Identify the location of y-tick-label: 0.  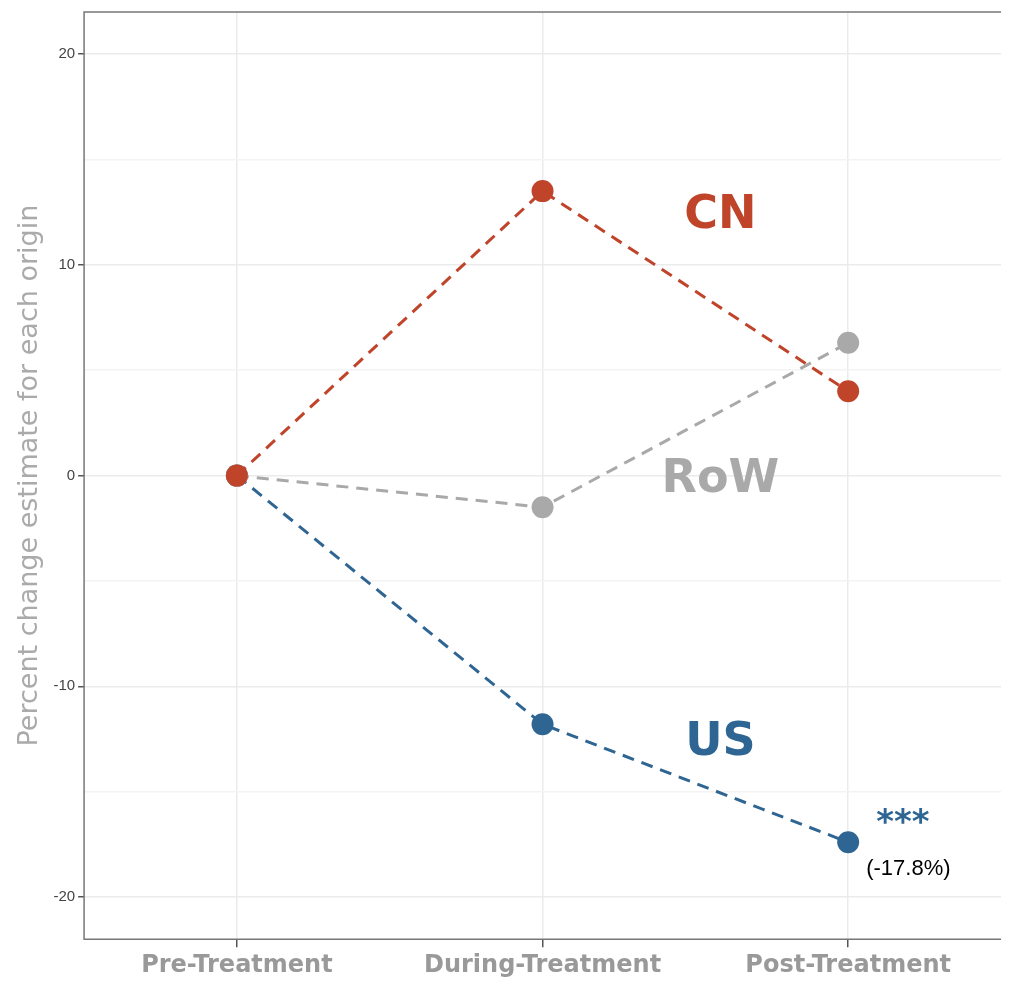
(71, 474).